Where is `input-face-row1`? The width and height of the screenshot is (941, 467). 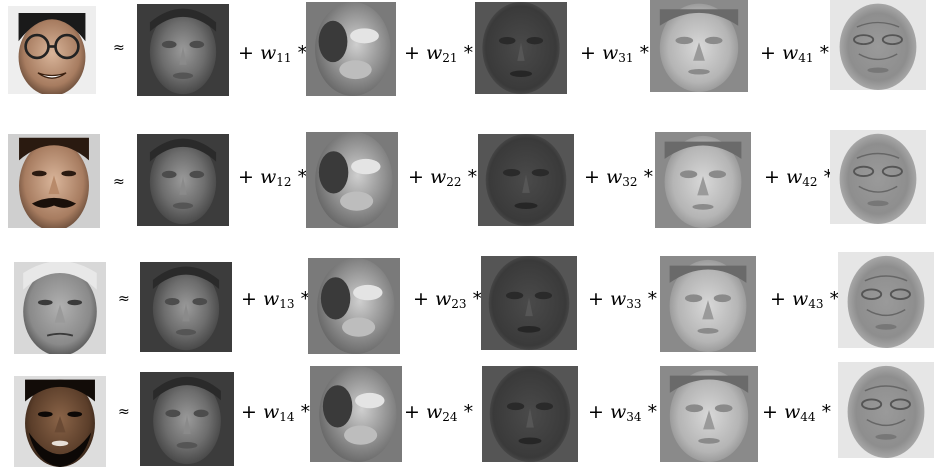
input-face-row1 is located at coordinates (52, 50).